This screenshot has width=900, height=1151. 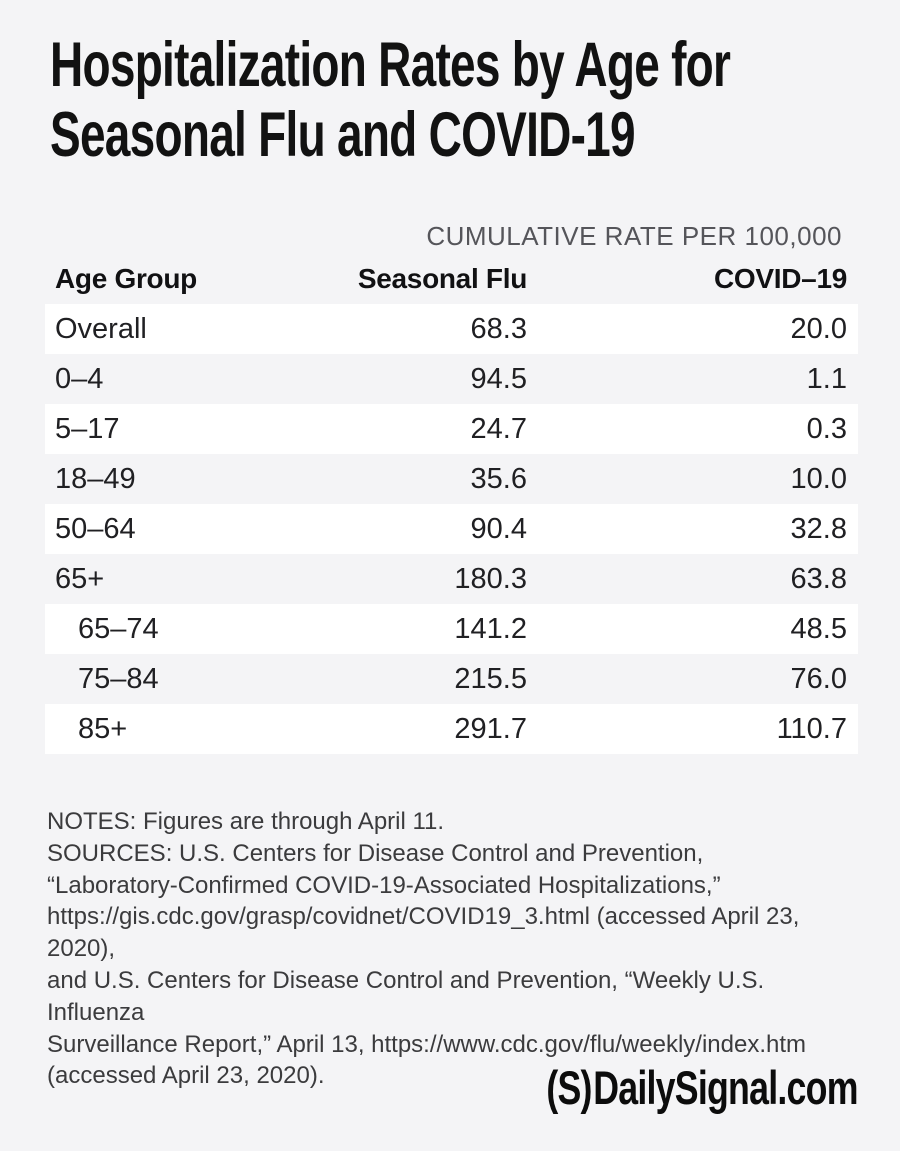 I want to click on flu-rate-cell: 68.3, so click(x=498, y=328).